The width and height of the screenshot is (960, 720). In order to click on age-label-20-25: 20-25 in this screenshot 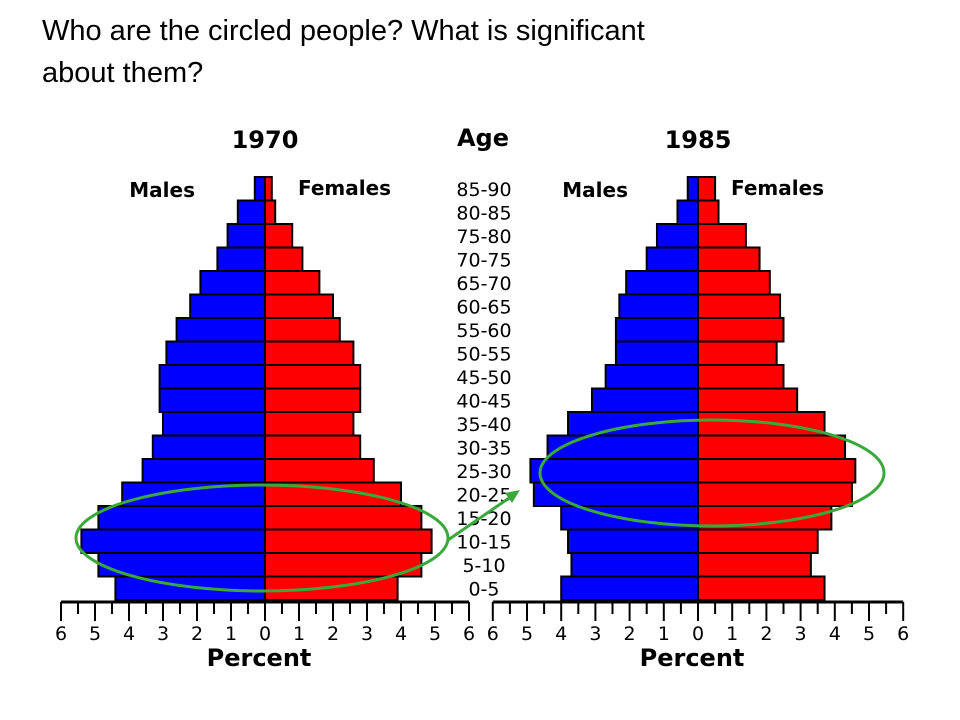, I will do `click(483, 495)`.